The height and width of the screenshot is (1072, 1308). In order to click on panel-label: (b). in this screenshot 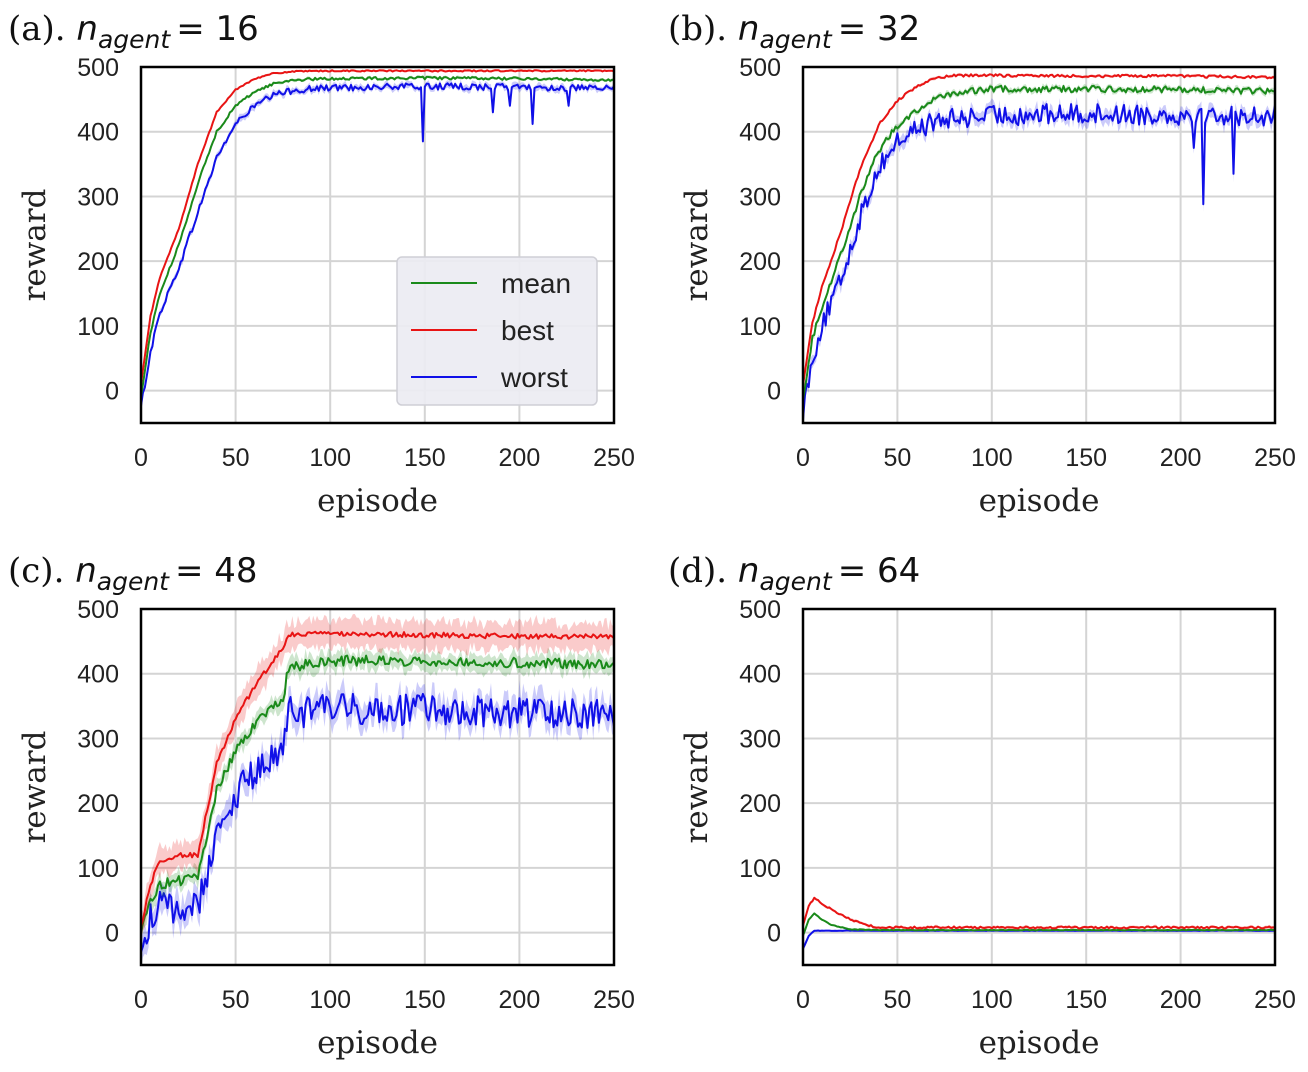, I will do `click(703, 29)`.